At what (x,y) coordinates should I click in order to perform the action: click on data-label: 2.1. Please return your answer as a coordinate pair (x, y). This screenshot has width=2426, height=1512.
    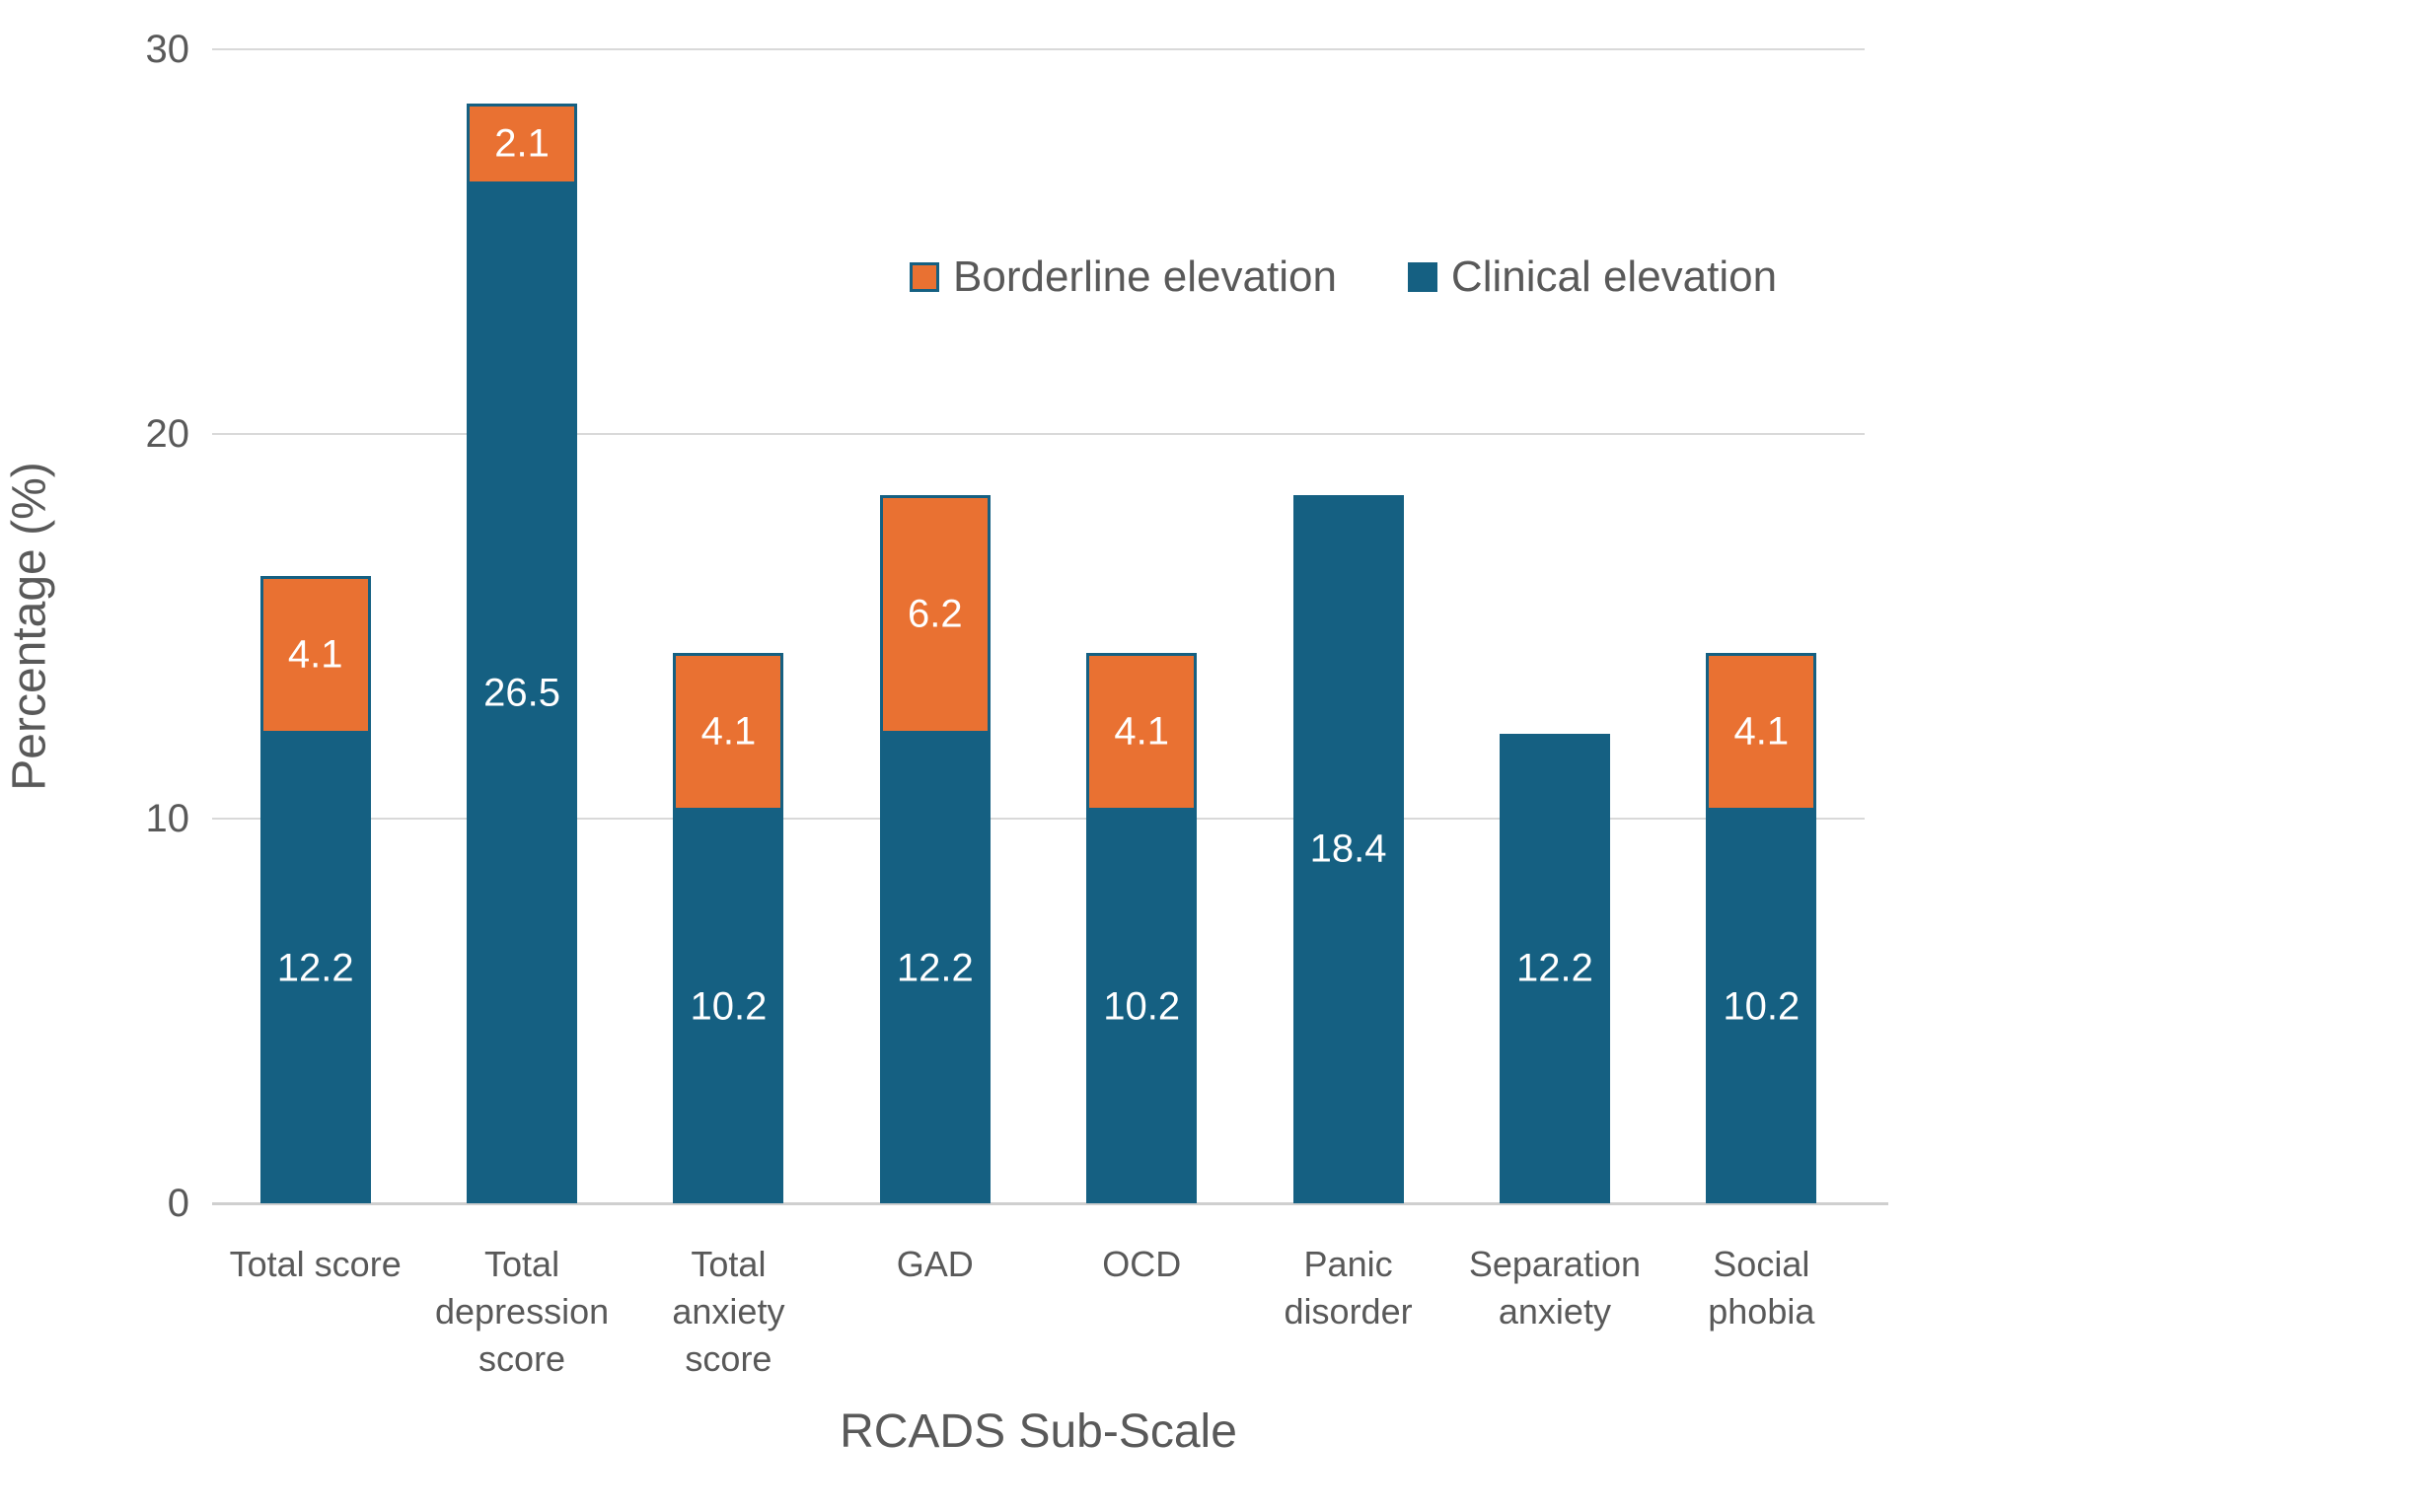
    Looking at the image, I should click on (522, 143).